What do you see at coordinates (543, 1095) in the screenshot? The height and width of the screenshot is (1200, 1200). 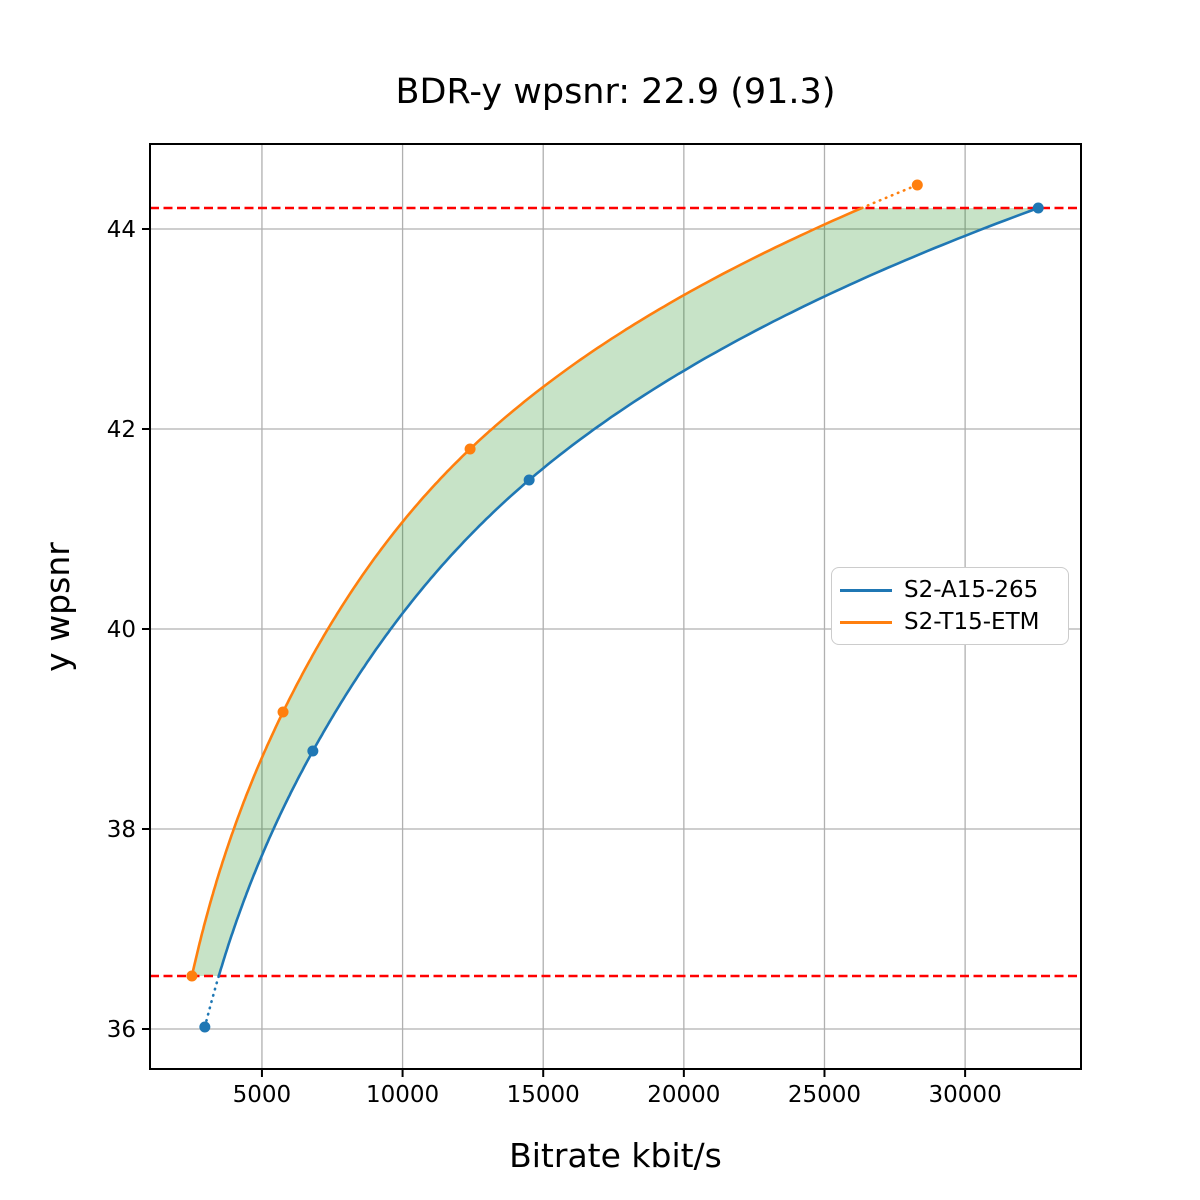 I see `x-tick-label: 15000` at bounding box center [543, 1095].